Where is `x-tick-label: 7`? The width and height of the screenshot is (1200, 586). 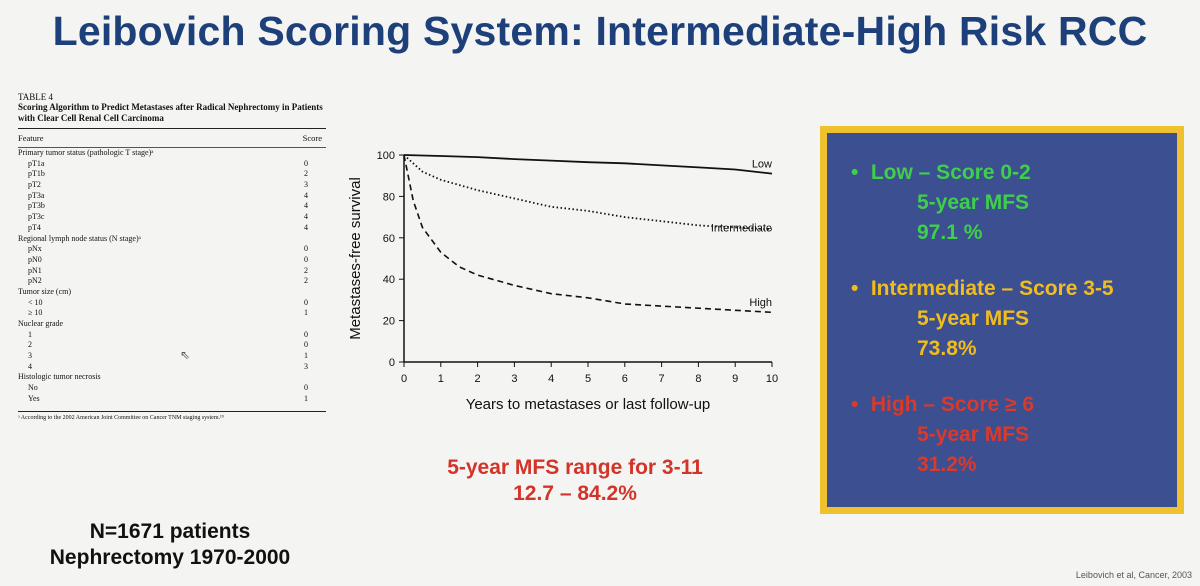
x-tick-label: 7 is located at coordinates (662, 379).